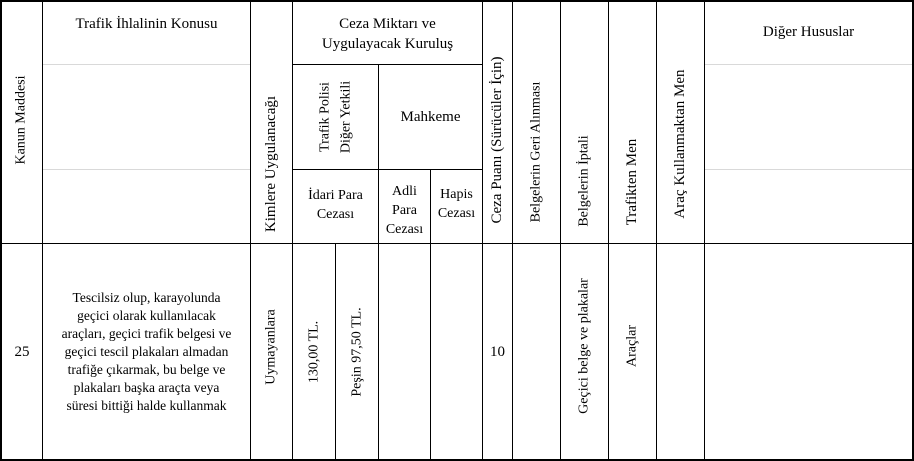 This screenshot has width=914, height=461. What do you see at coordinates (632, 182) in the screenshot?
I see `header-traffic-ban: Trafikten Men` at bounding box center [632, 182].